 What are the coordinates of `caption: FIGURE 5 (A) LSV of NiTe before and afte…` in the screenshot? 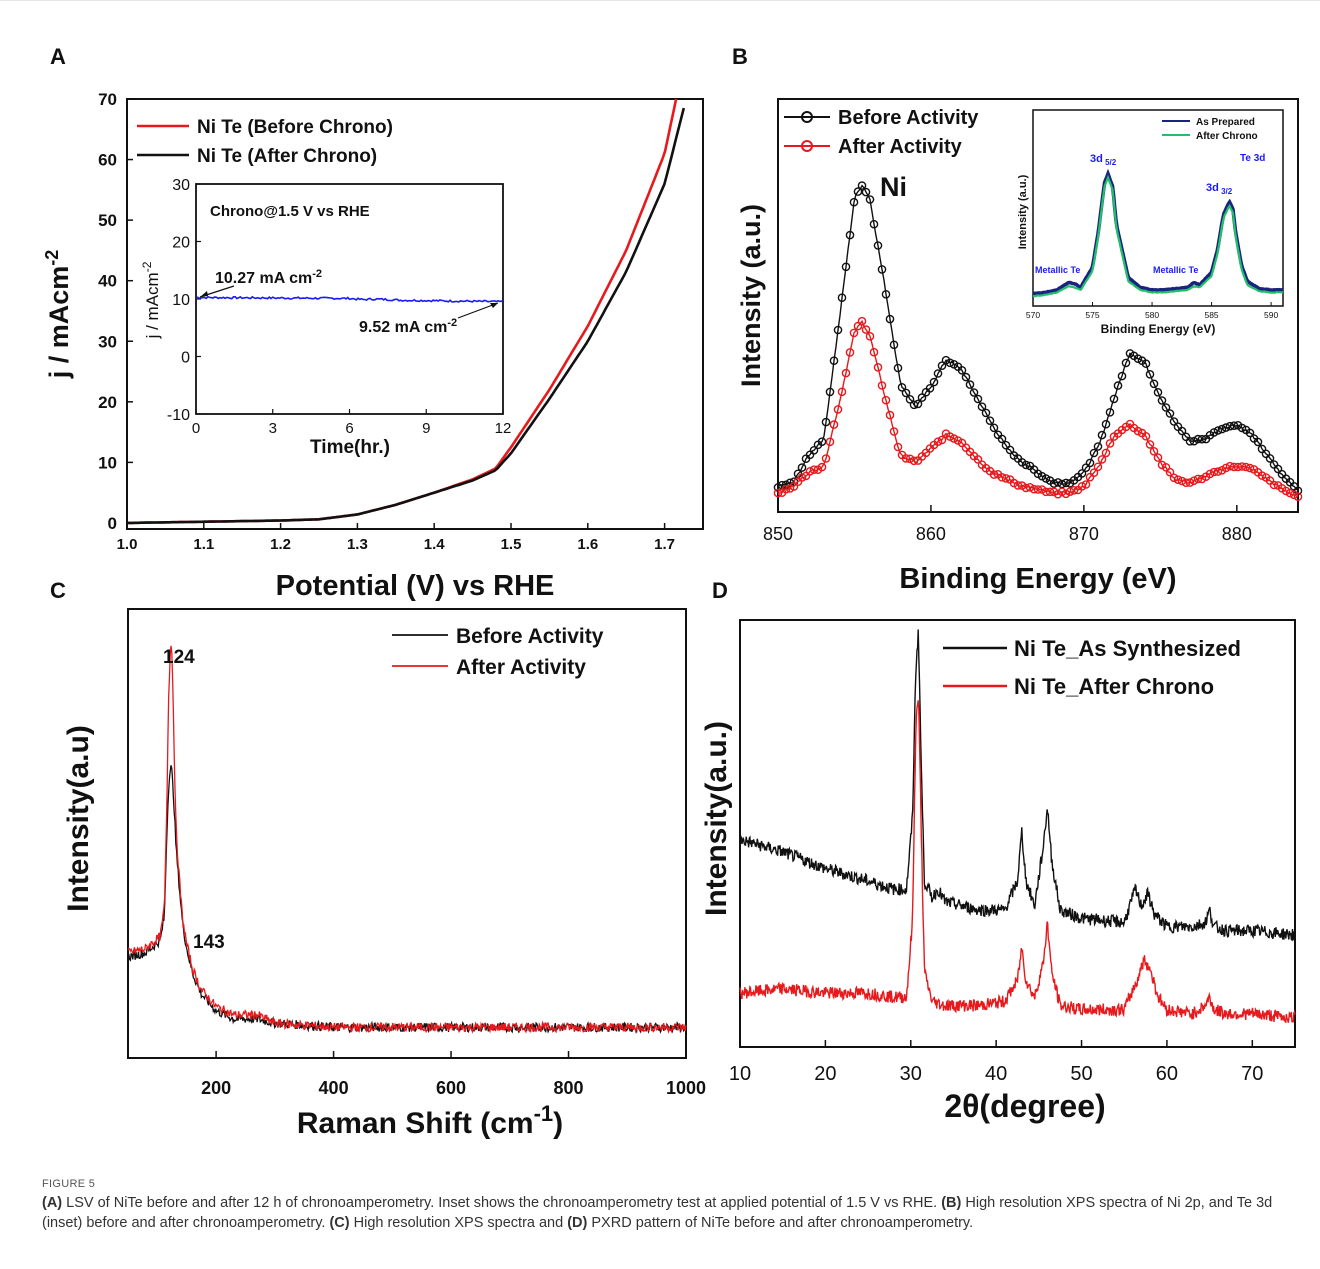 It's located at (667, 1205).